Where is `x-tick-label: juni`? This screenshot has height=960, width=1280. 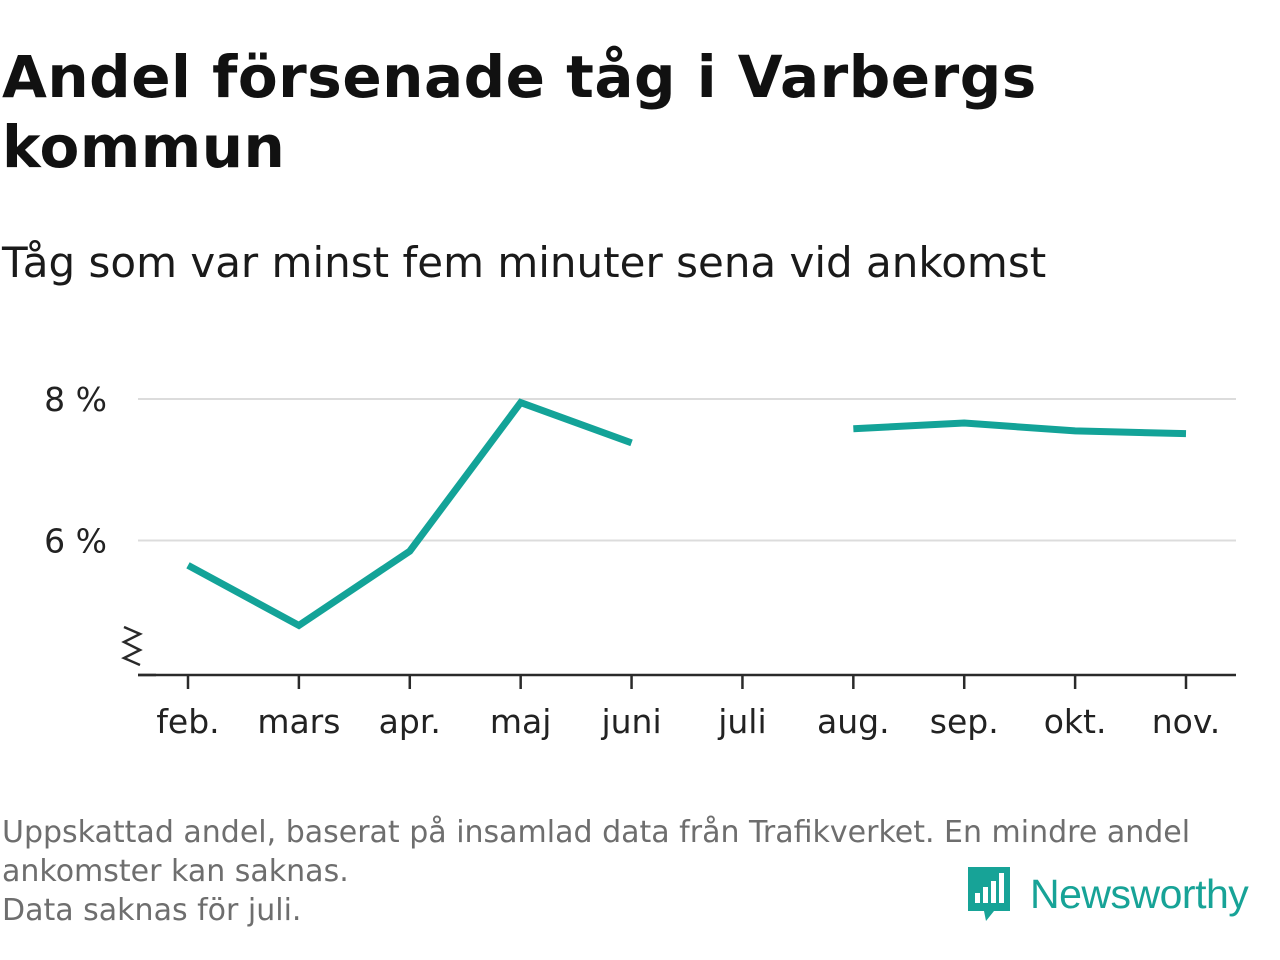
x-tick-label: juni is located at coordinates (630, 721).